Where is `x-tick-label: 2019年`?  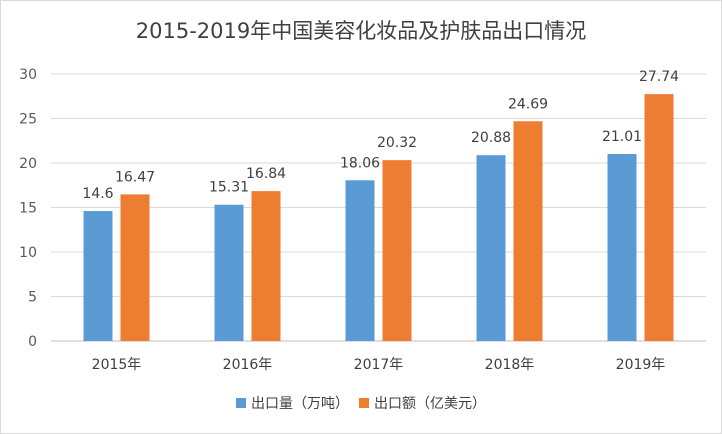
x-tick-label: 2019年 is located at coordinates (641, 365).